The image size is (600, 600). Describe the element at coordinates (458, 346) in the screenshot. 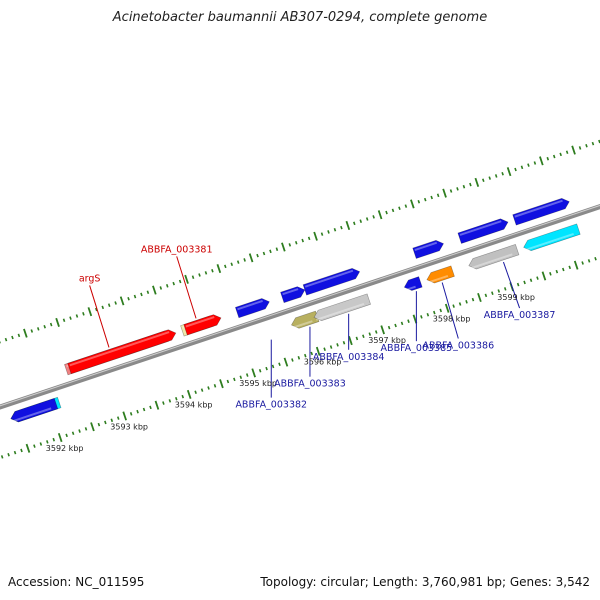

I see `gene-label: ABBFA_003386` at that location.